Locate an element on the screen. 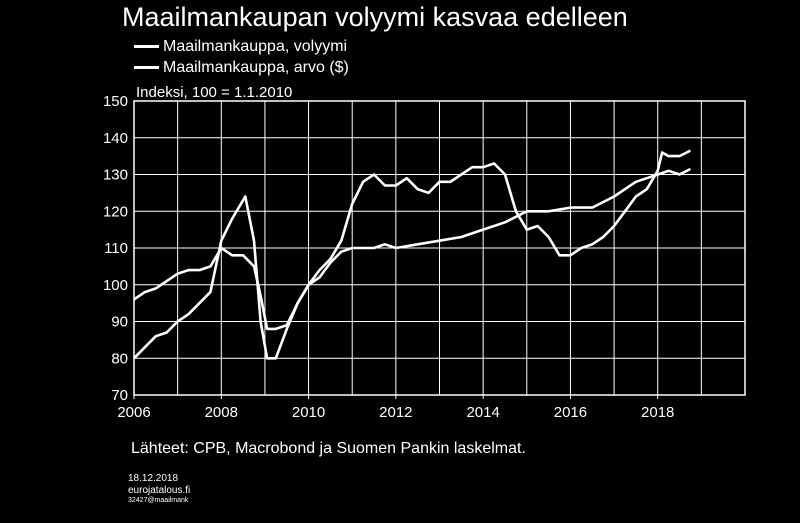 The width and height of the screenshot is (800, 523). y-tick-label: 150 is located at coordinates (115, 101).